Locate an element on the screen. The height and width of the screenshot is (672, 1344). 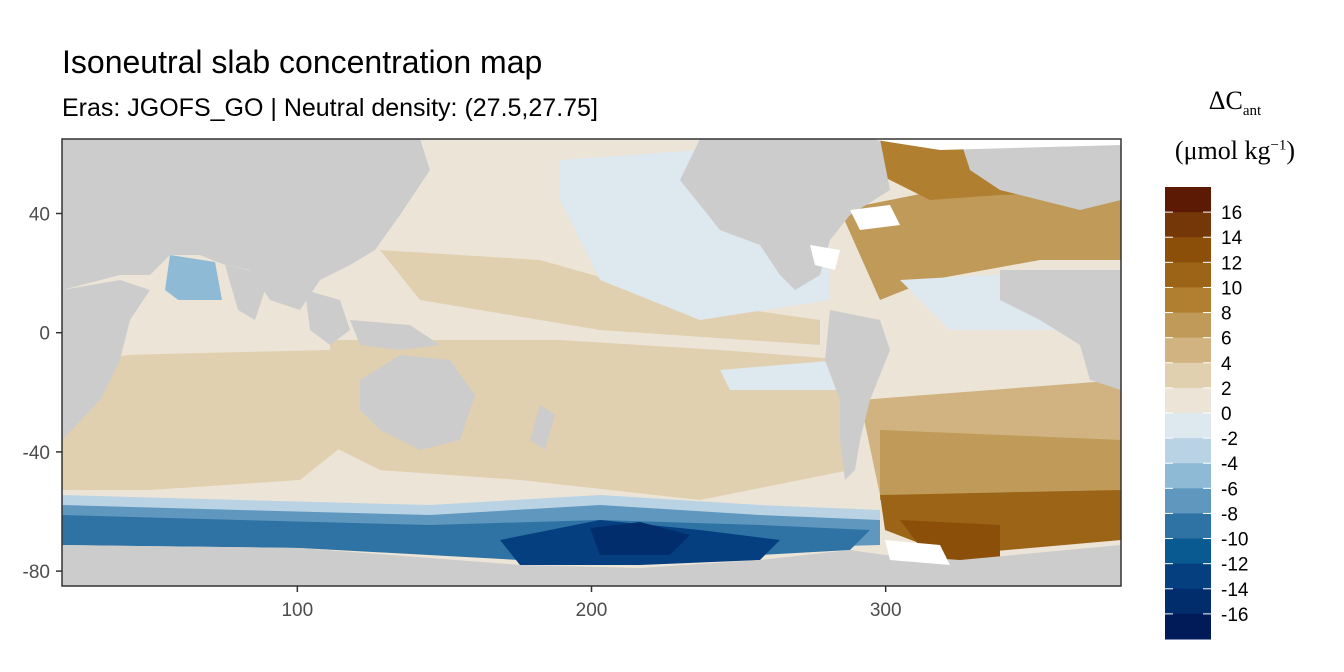
x-tick-label: 100 is located at coordinates (297, 610).